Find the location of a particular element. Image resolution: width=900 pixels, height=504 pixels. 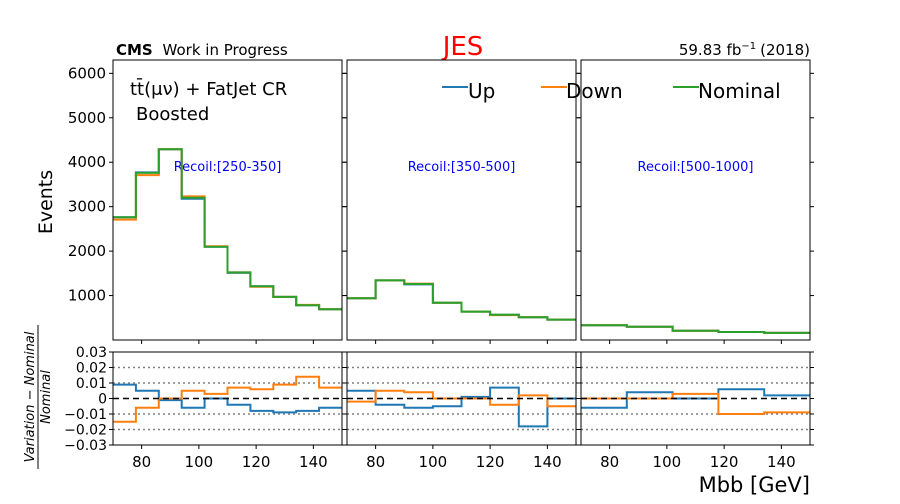

y-axis-label-ratio: Variation − Nominal Nominal is located at coordinates (38, 397).